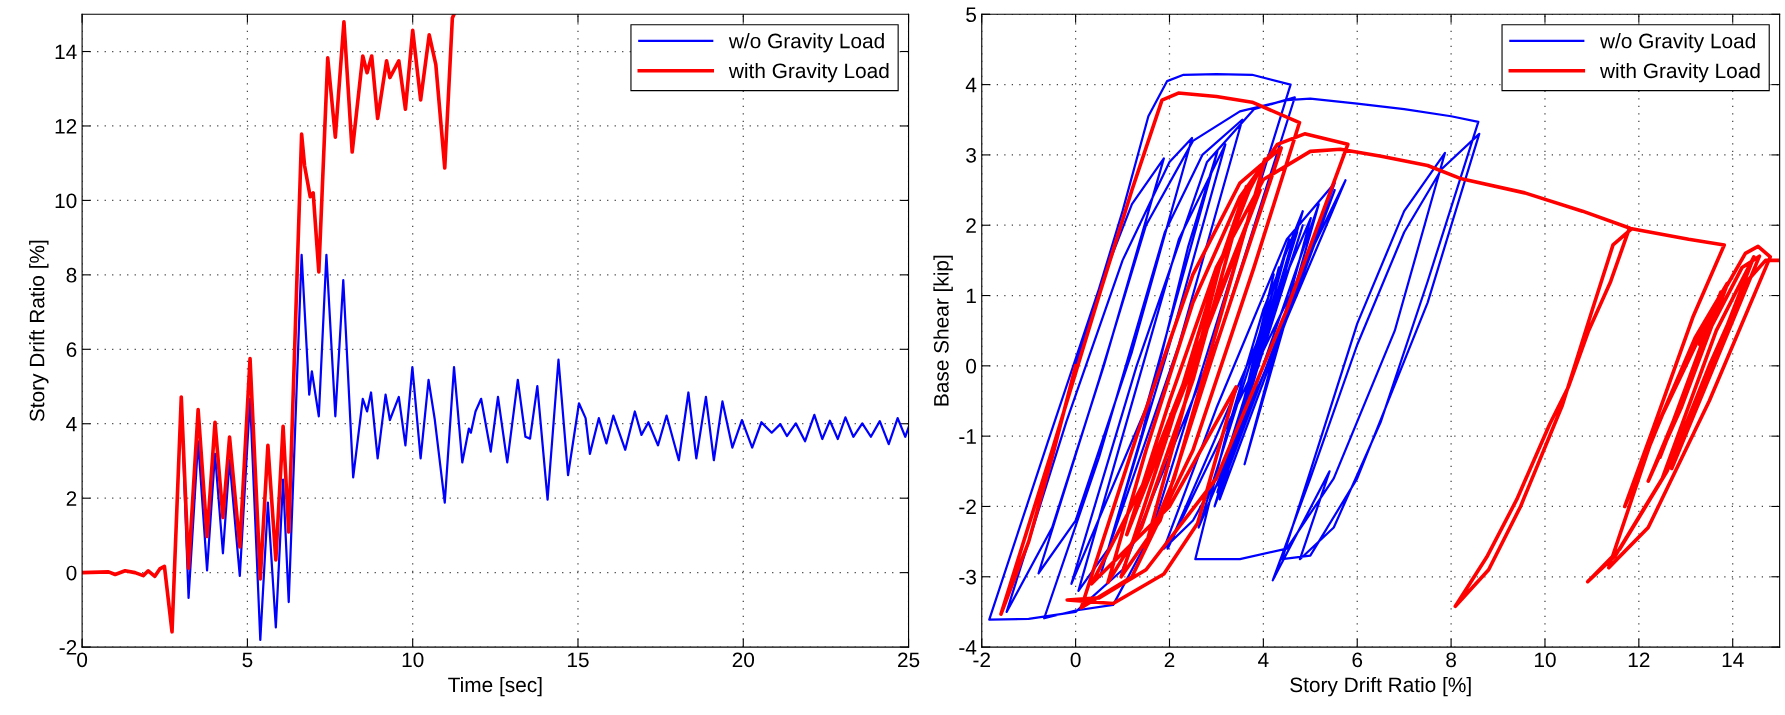 Image resolution: width=1785 pixels, height=715 pixels. What do you see at coordinates (967, 436) in the screenshot?
I see `y-tick-label: -1` at bounding box center [967, 436].